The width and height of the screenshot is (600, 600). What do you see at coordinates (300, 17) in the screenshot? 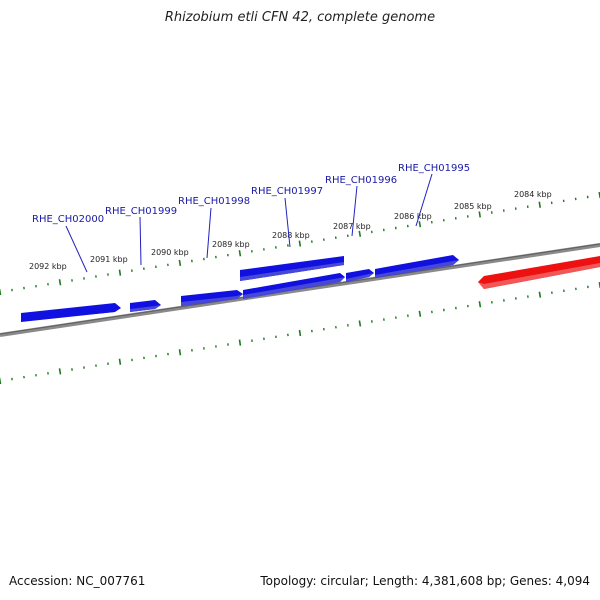
I see `map-title: Rhizobium etli CFN 42, complete genome` at bounding box center [300, 17].